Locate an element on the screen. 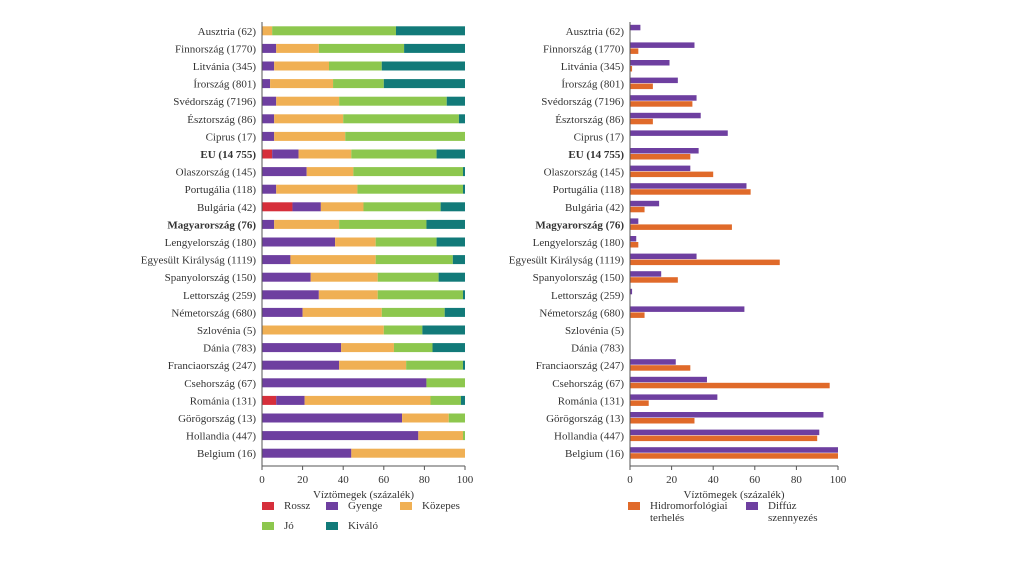 This screenshot has height=568, width=1009. legend-label-hidromorfologiai-2: terhelés is located at coordinates (667, 518).